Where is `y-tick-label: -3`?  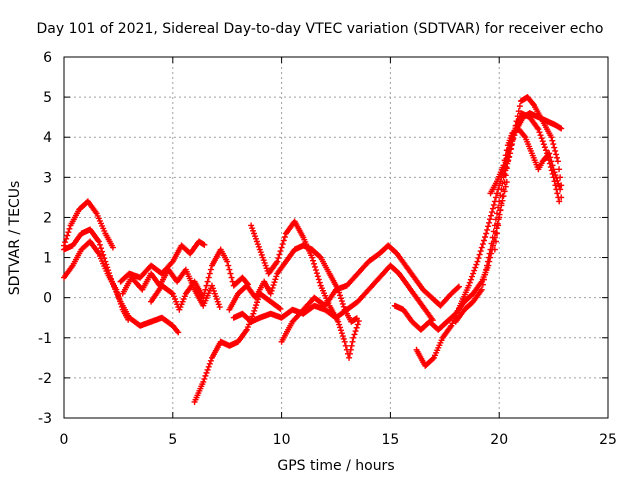 y-tick-label: -3 is located at coordinates (45, 419).